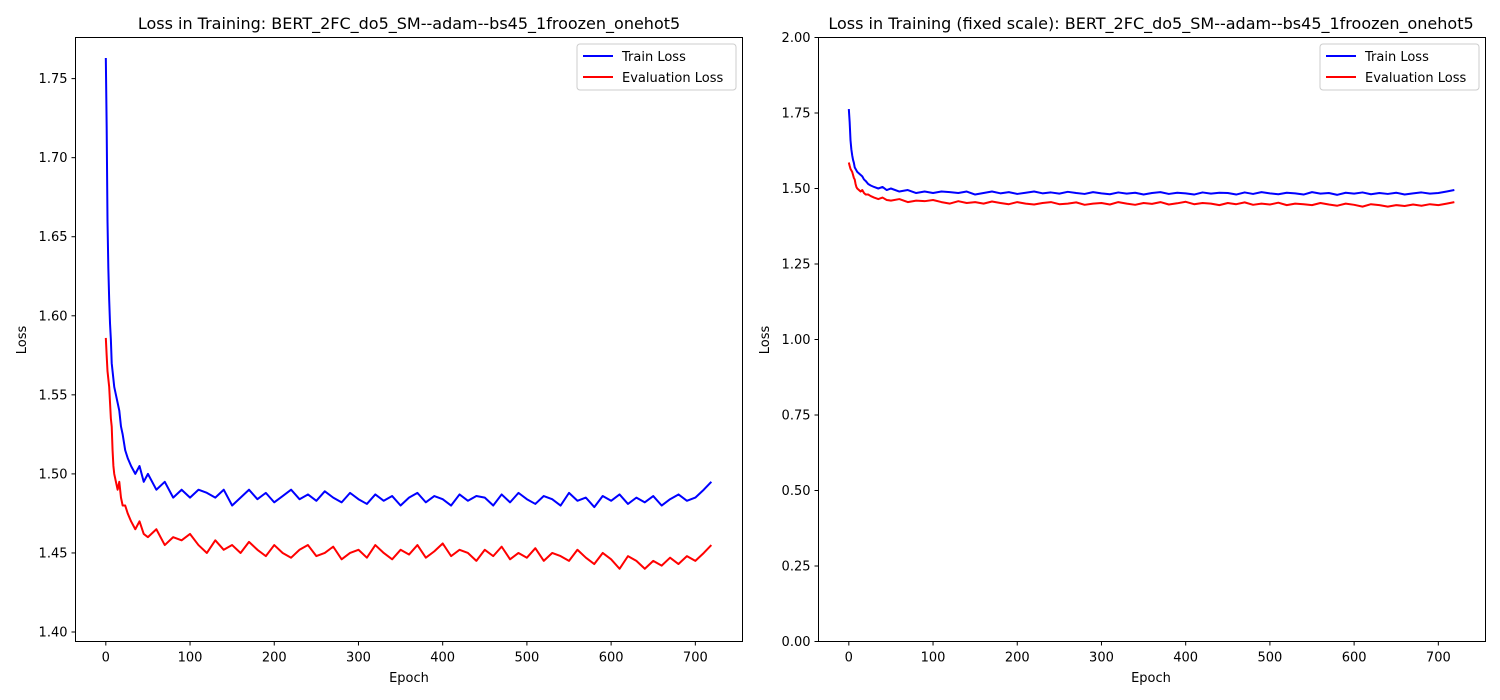 Image resolution: width=1500 pixels, height=700 pixels. What do you see at coordinates (796, 340) in the screenshot?
I see `y-tick-label: 1.00` at bounding box center [796, 340].